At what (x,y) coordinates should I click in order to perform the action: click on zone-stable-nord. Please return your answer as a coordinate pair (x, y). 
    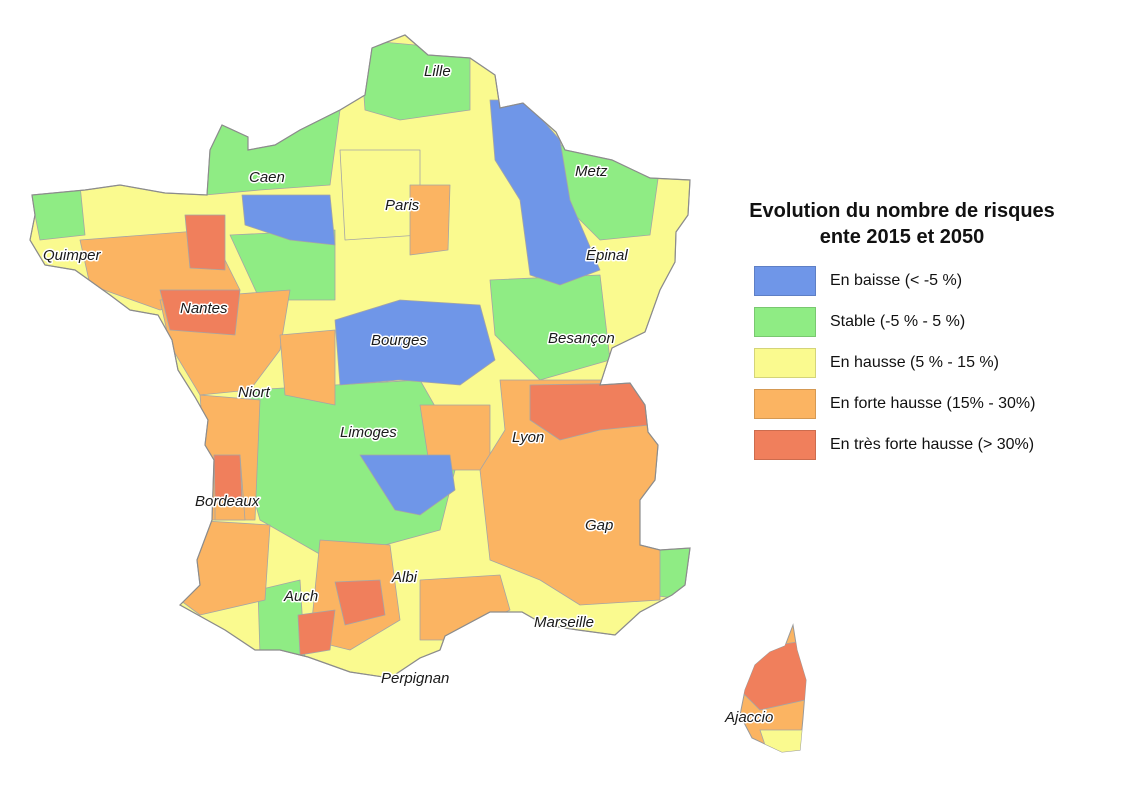
    Looking at the image, I should click on (415, 80).